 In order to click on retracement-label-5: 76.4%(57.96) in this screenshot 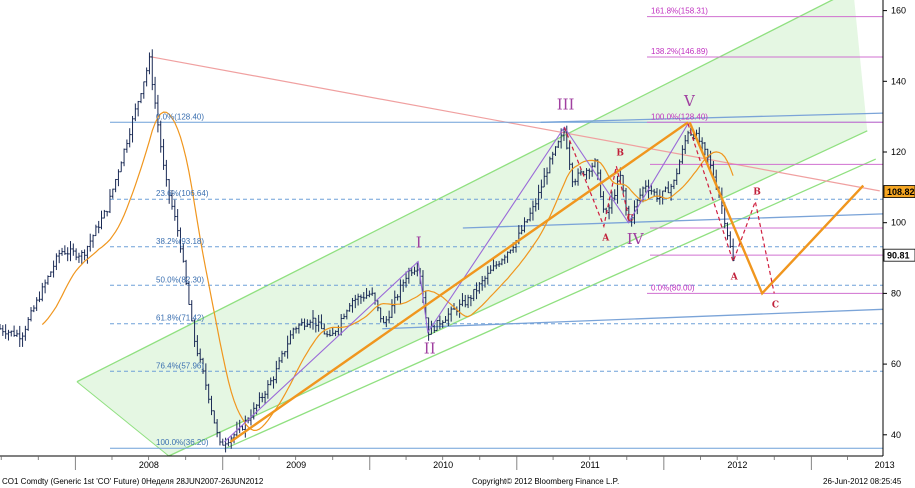, I will do `click(180, 365)`.